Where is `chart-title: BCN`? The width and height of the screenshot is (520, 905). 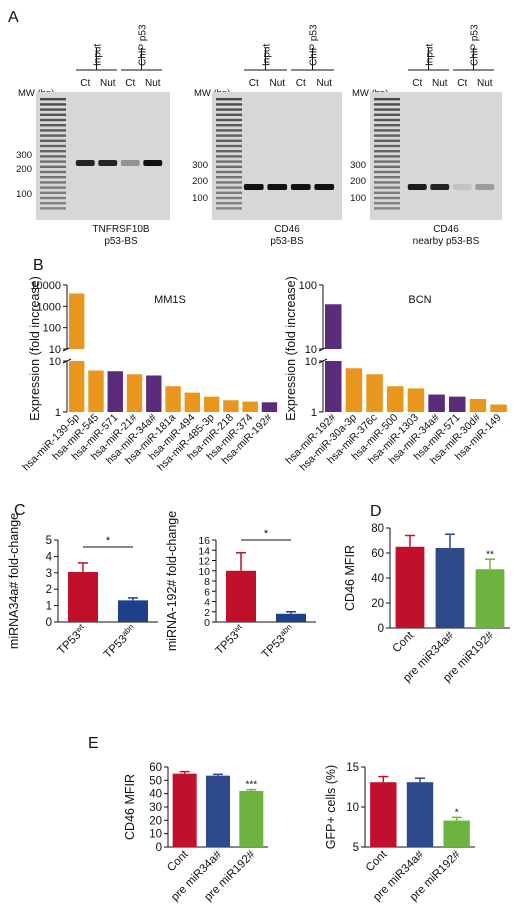 chart-title: BCN is located at coordinates (419, 300).